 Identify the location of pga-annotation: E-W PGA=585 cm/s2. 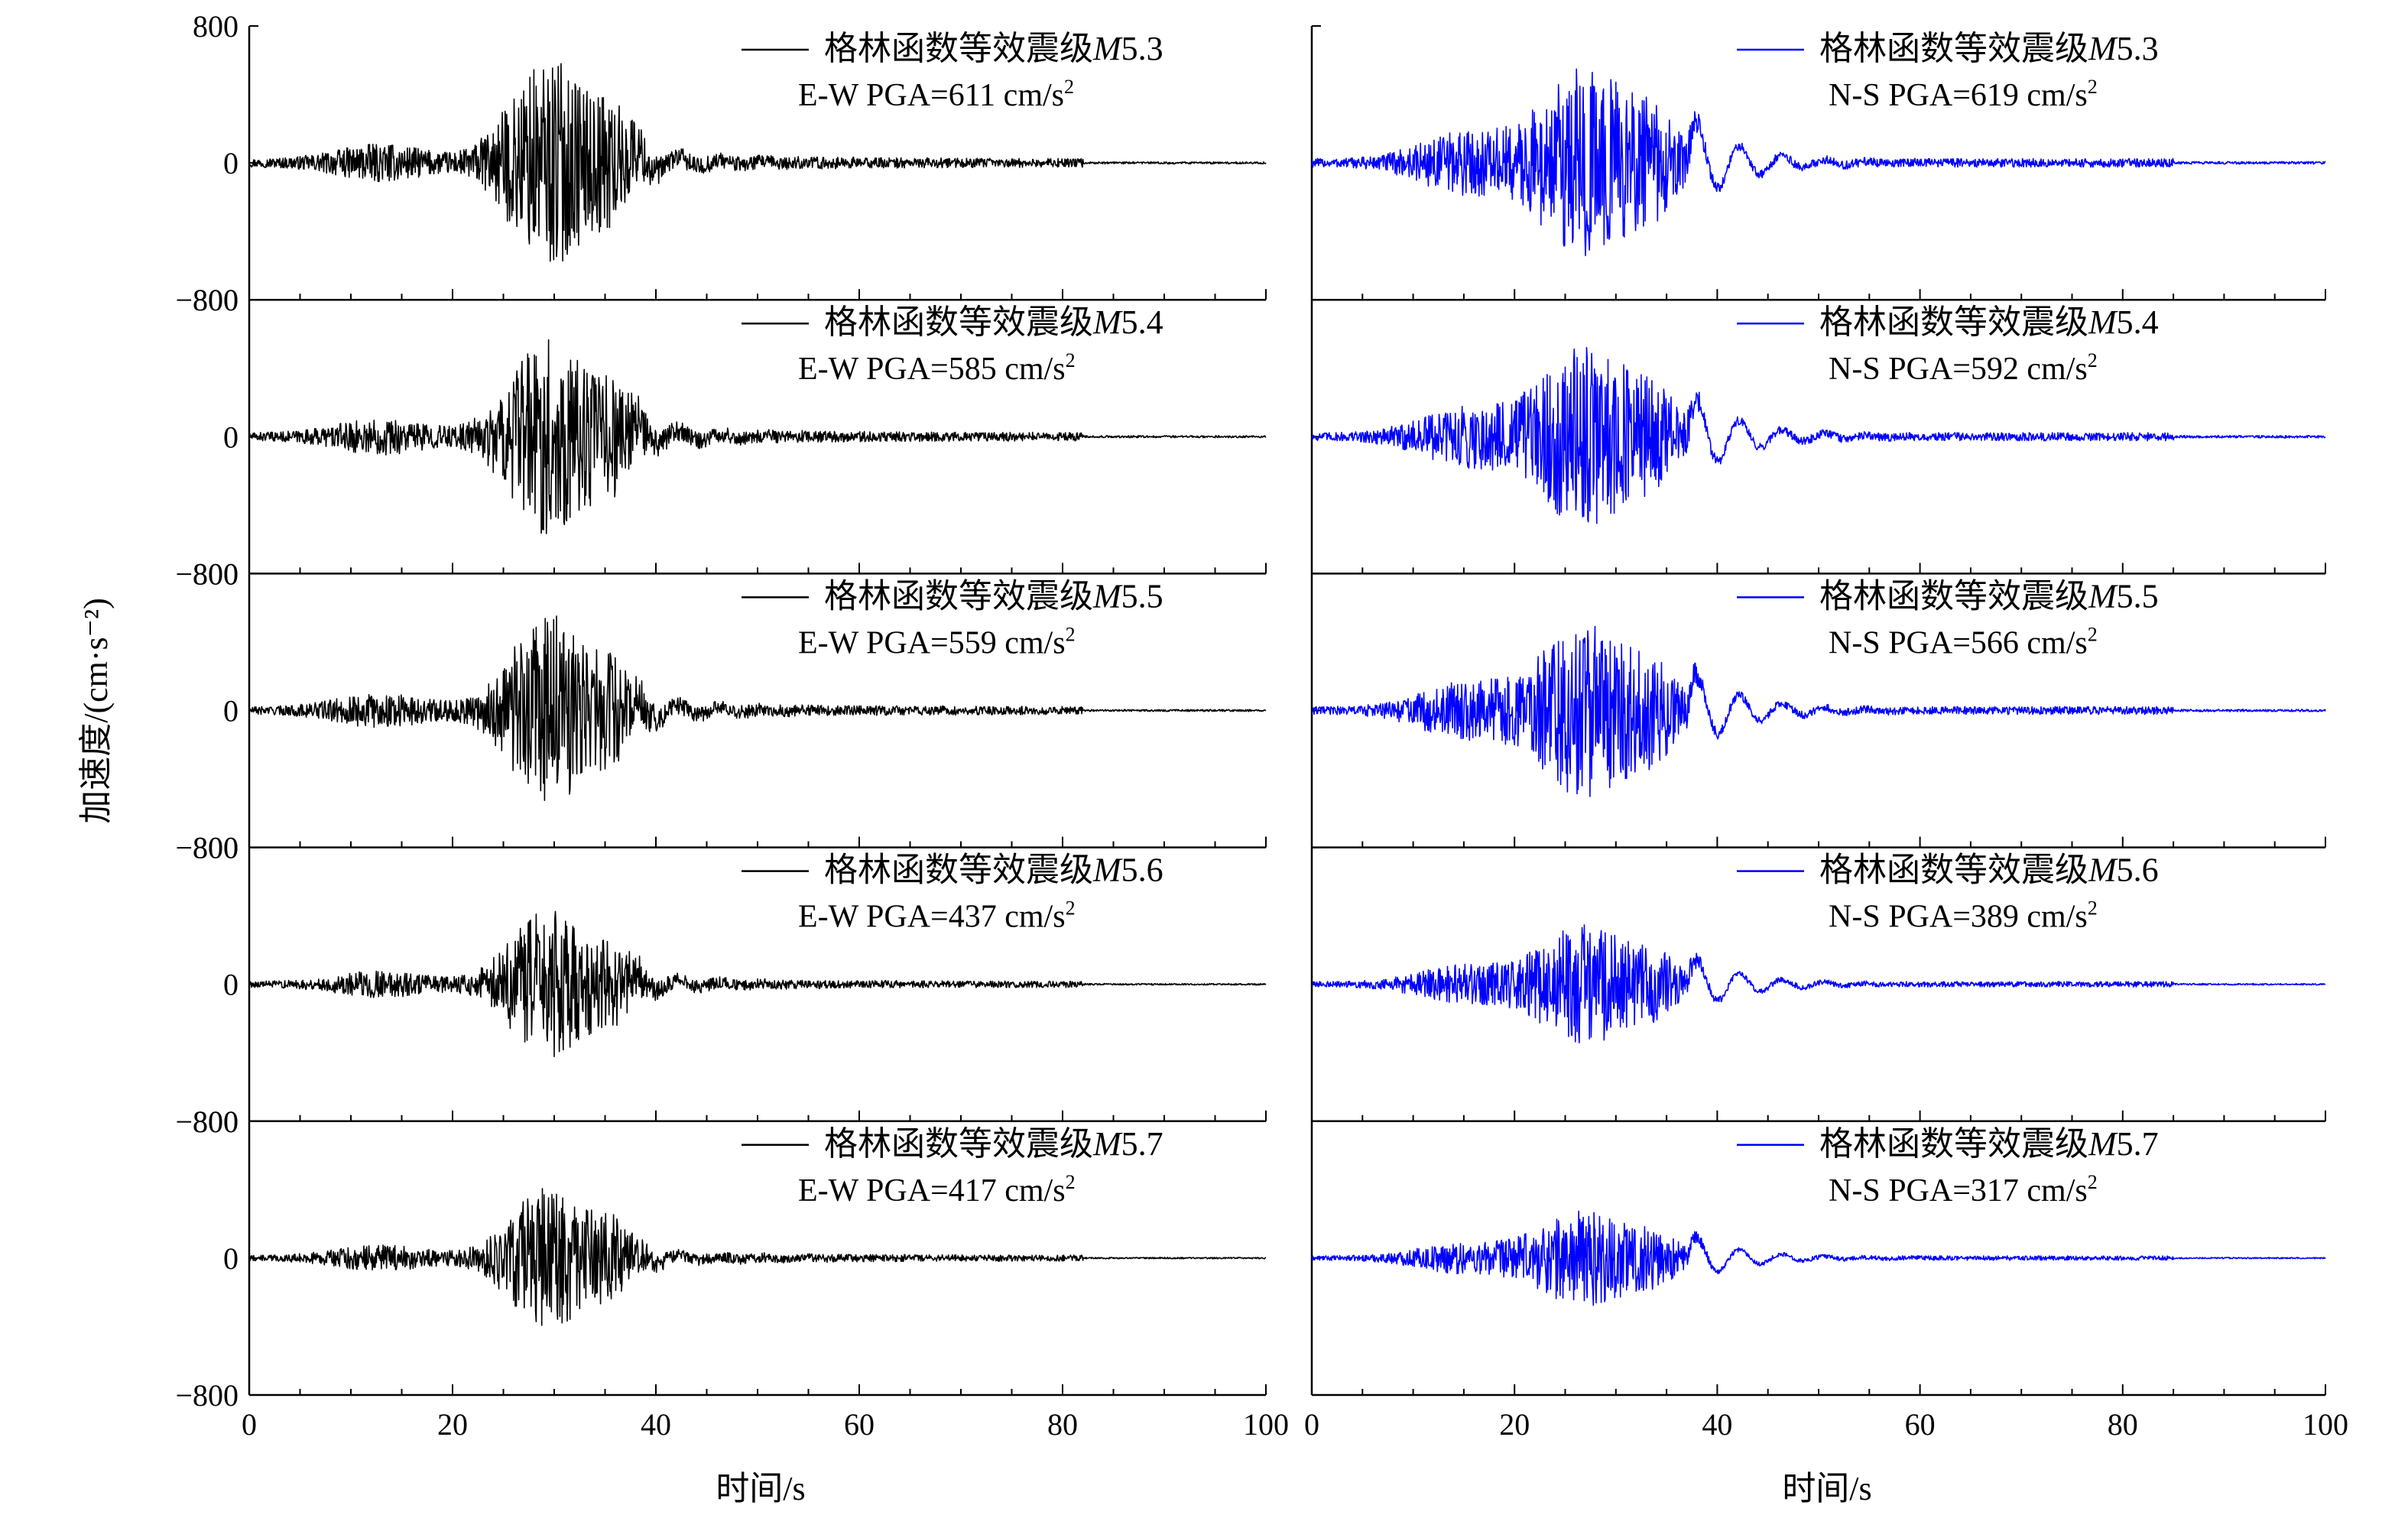
(937, 368).